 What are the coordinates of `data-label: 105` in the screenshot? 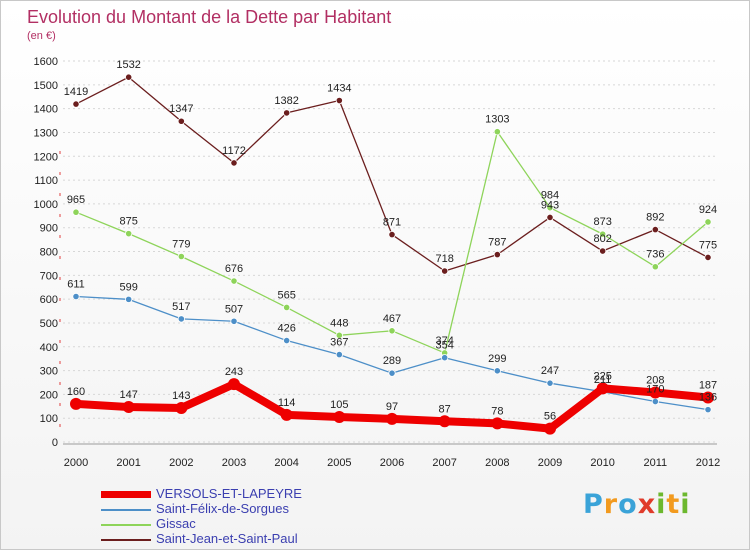 It's located at (339, 405).